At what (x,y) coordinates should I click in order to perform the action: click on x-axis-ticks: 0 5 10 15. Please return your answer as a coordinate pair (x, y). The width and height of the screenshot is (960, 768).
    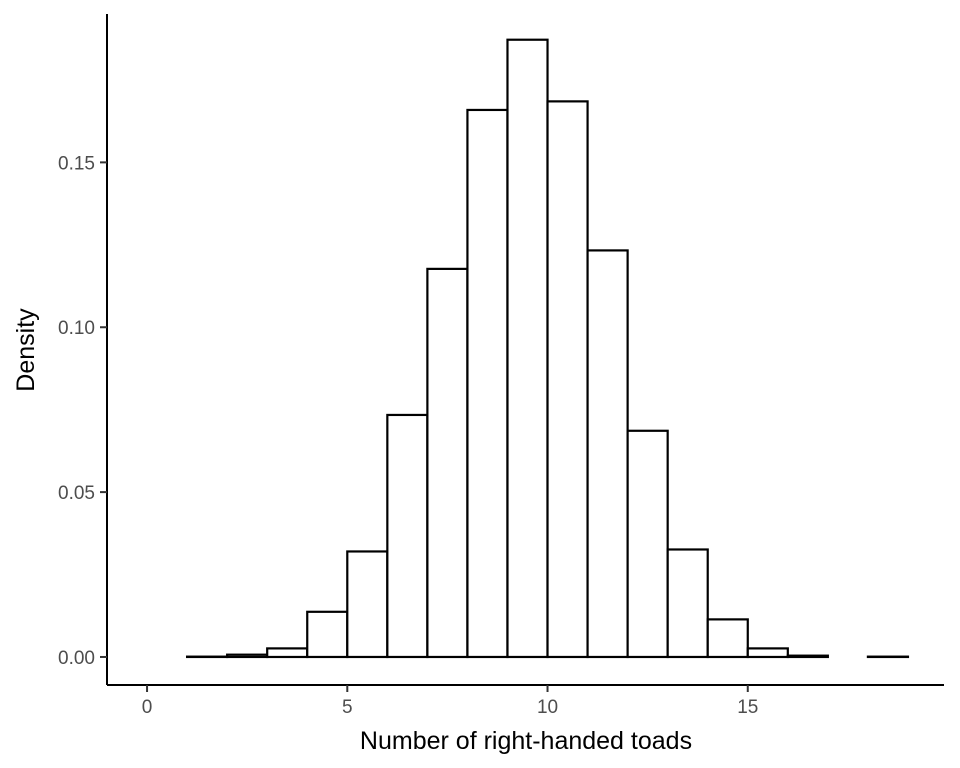
    Looking at the image, I should click on (450, 701).